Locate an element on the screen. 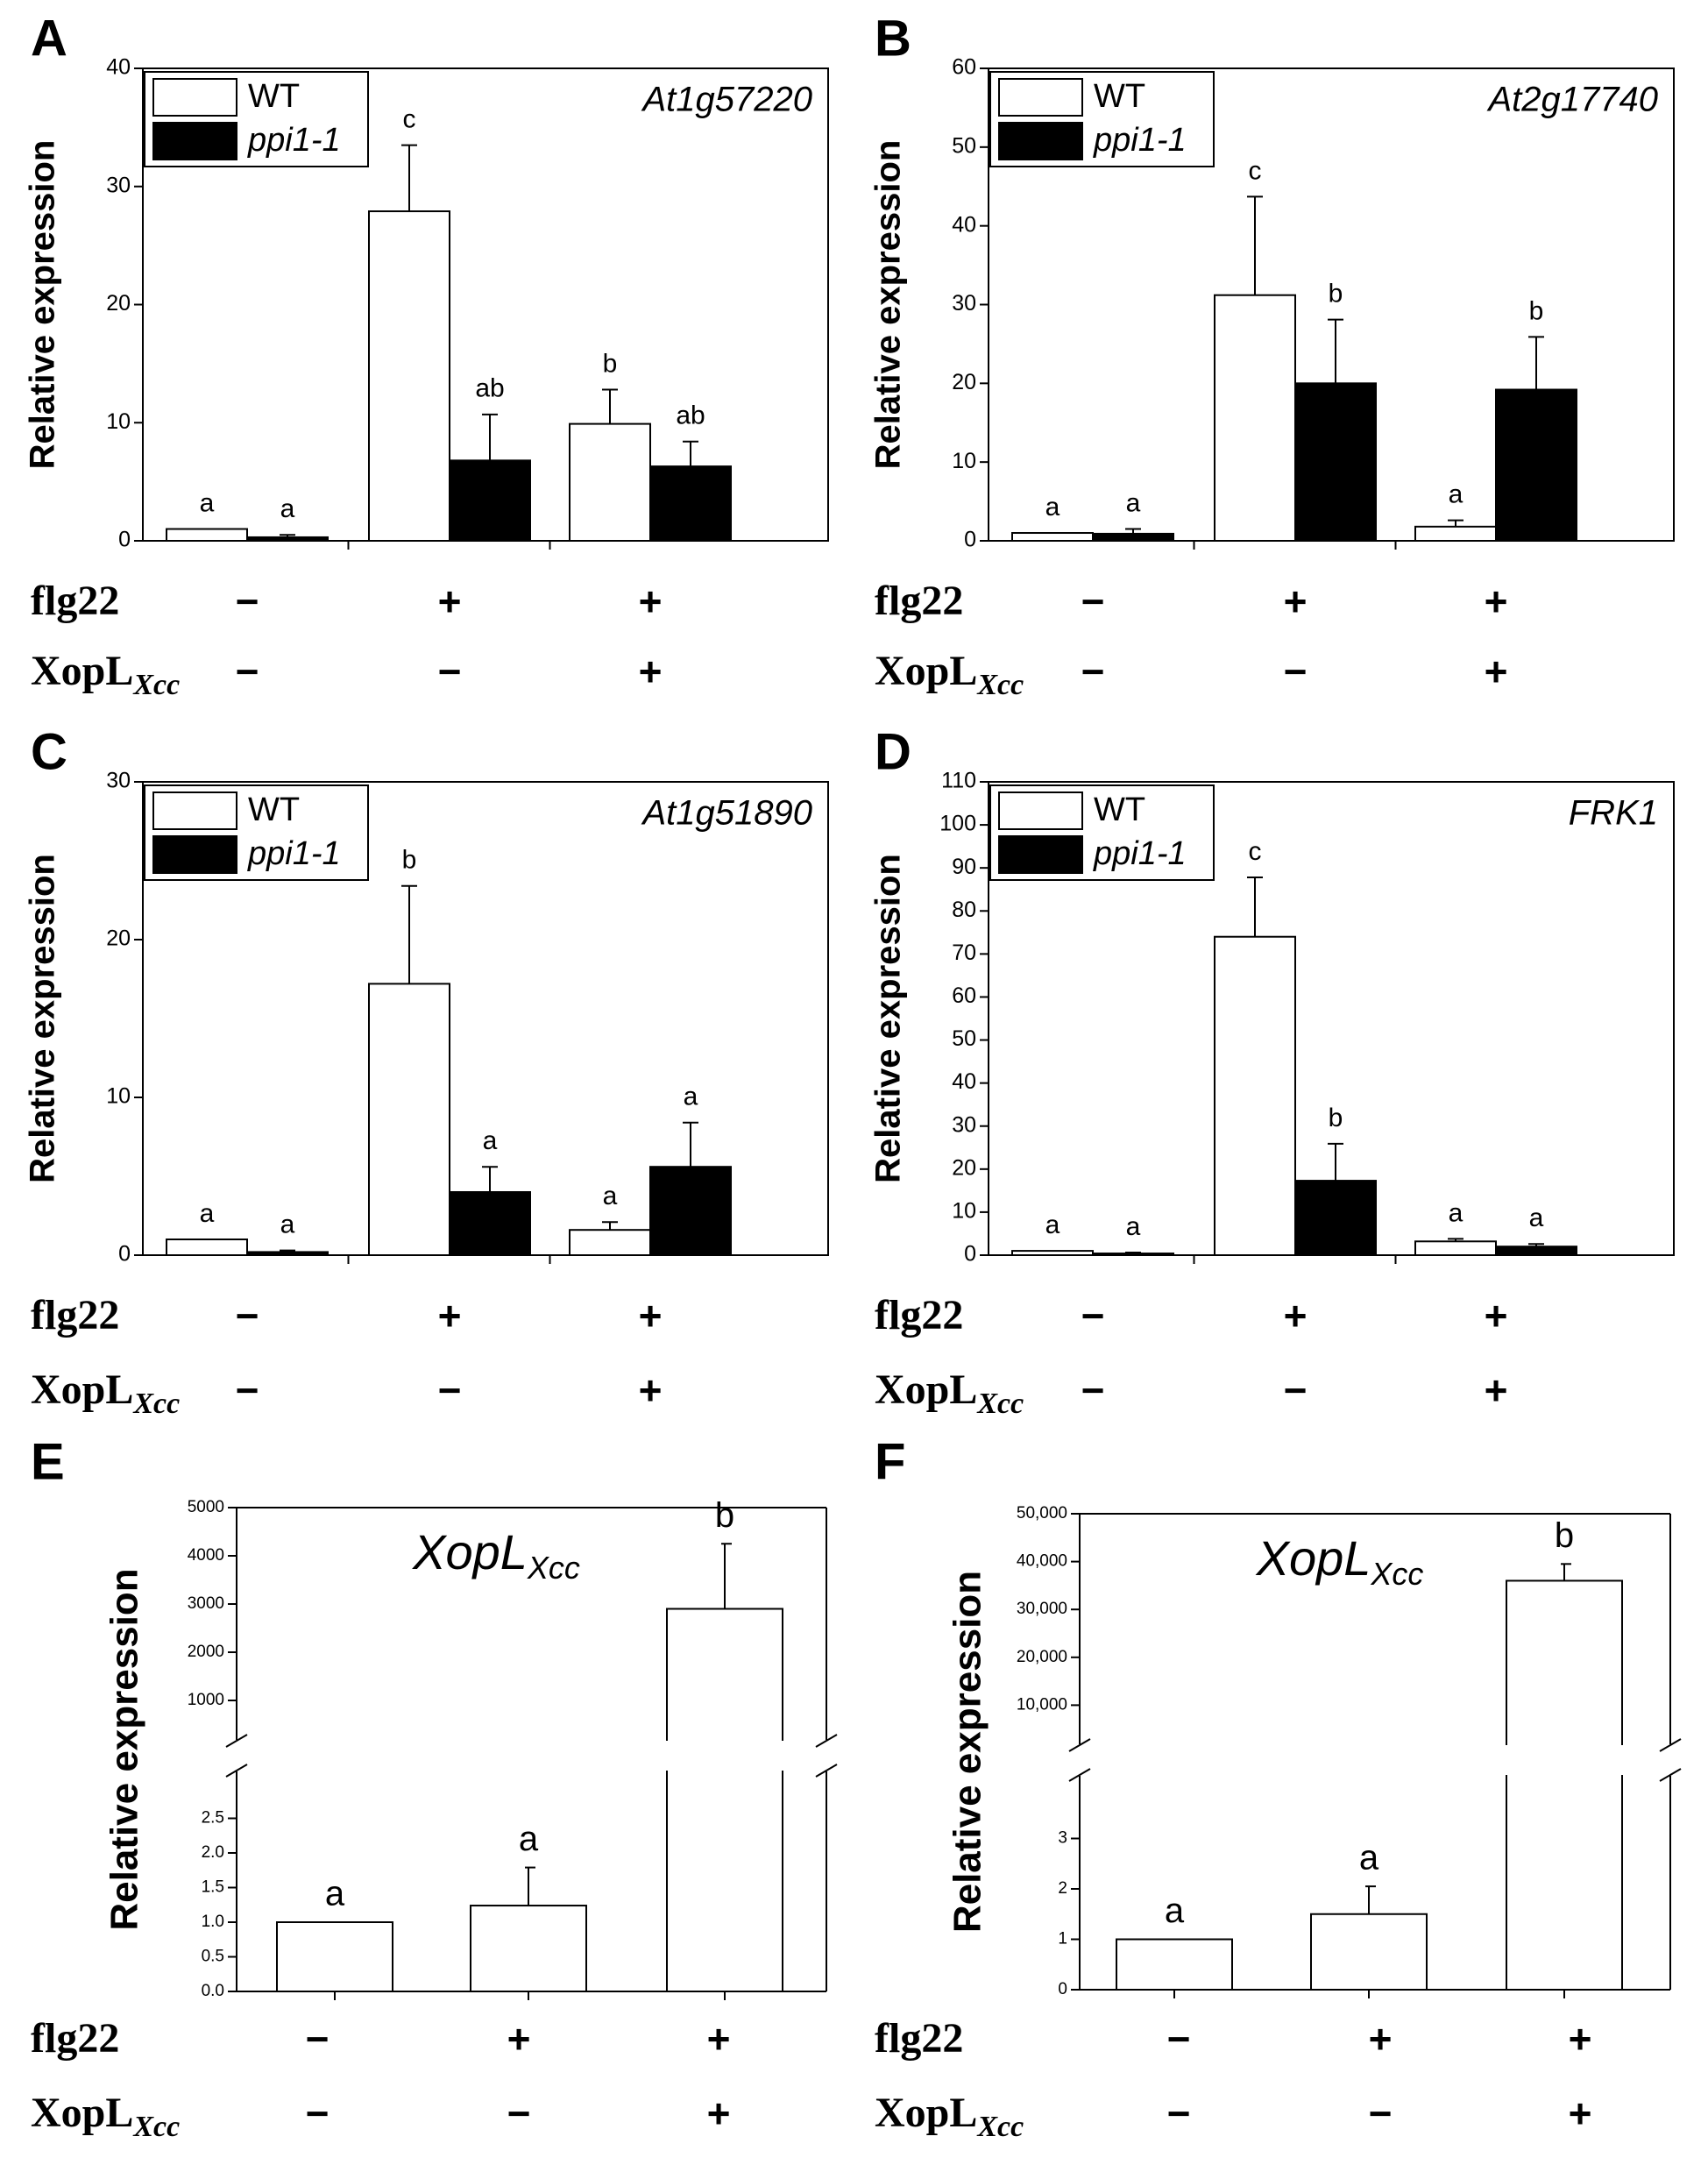  significance-letter: ab is located at coordinates (690, 415).